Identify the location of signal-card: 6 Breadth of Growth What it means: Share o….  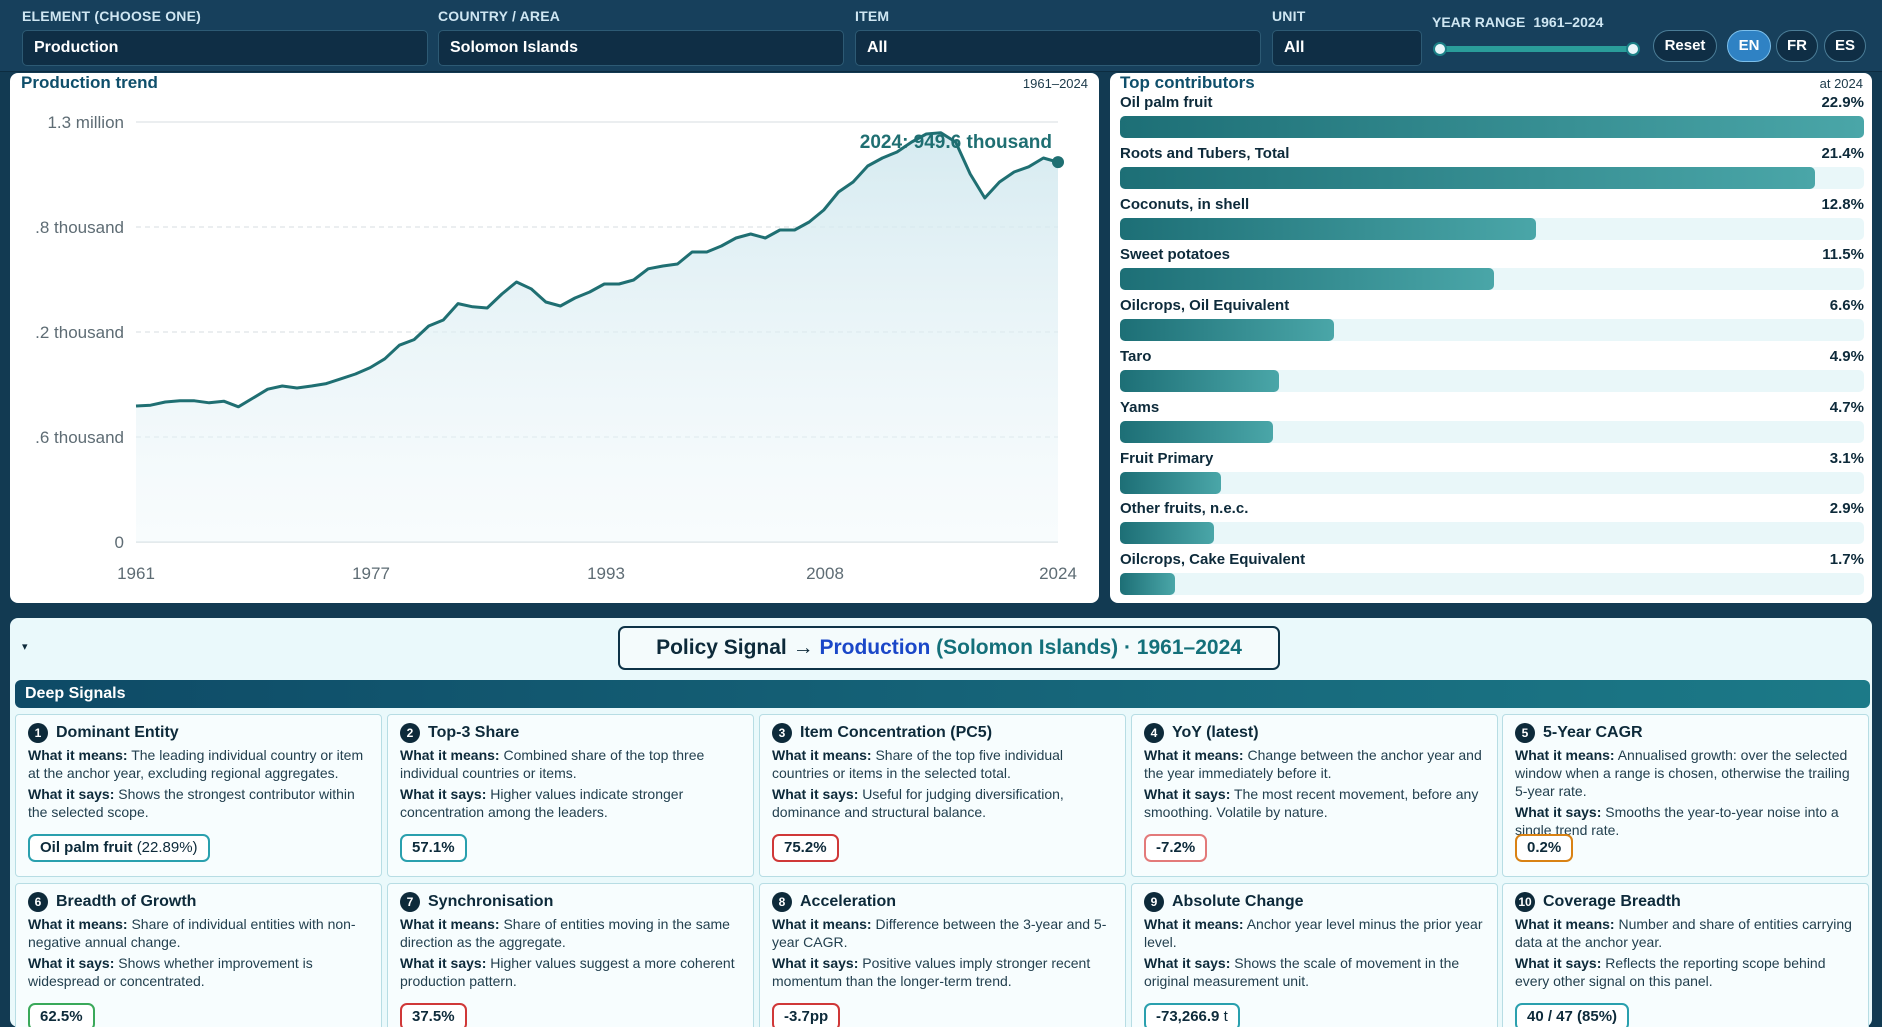
(198, 955).